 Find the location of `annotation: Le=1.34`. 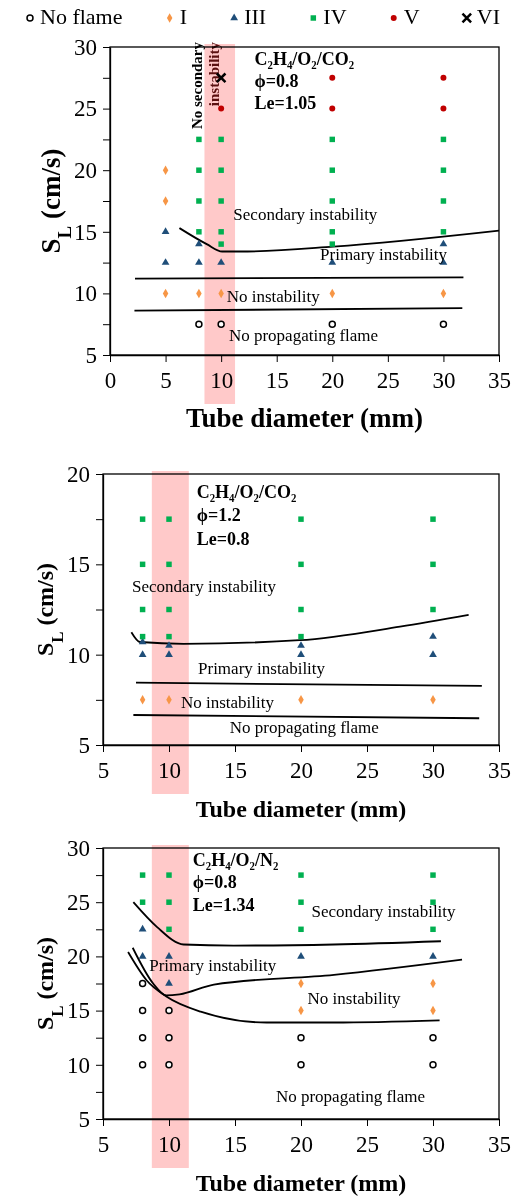

annotation: Le=1.34 is located at coordinates (223, 904).